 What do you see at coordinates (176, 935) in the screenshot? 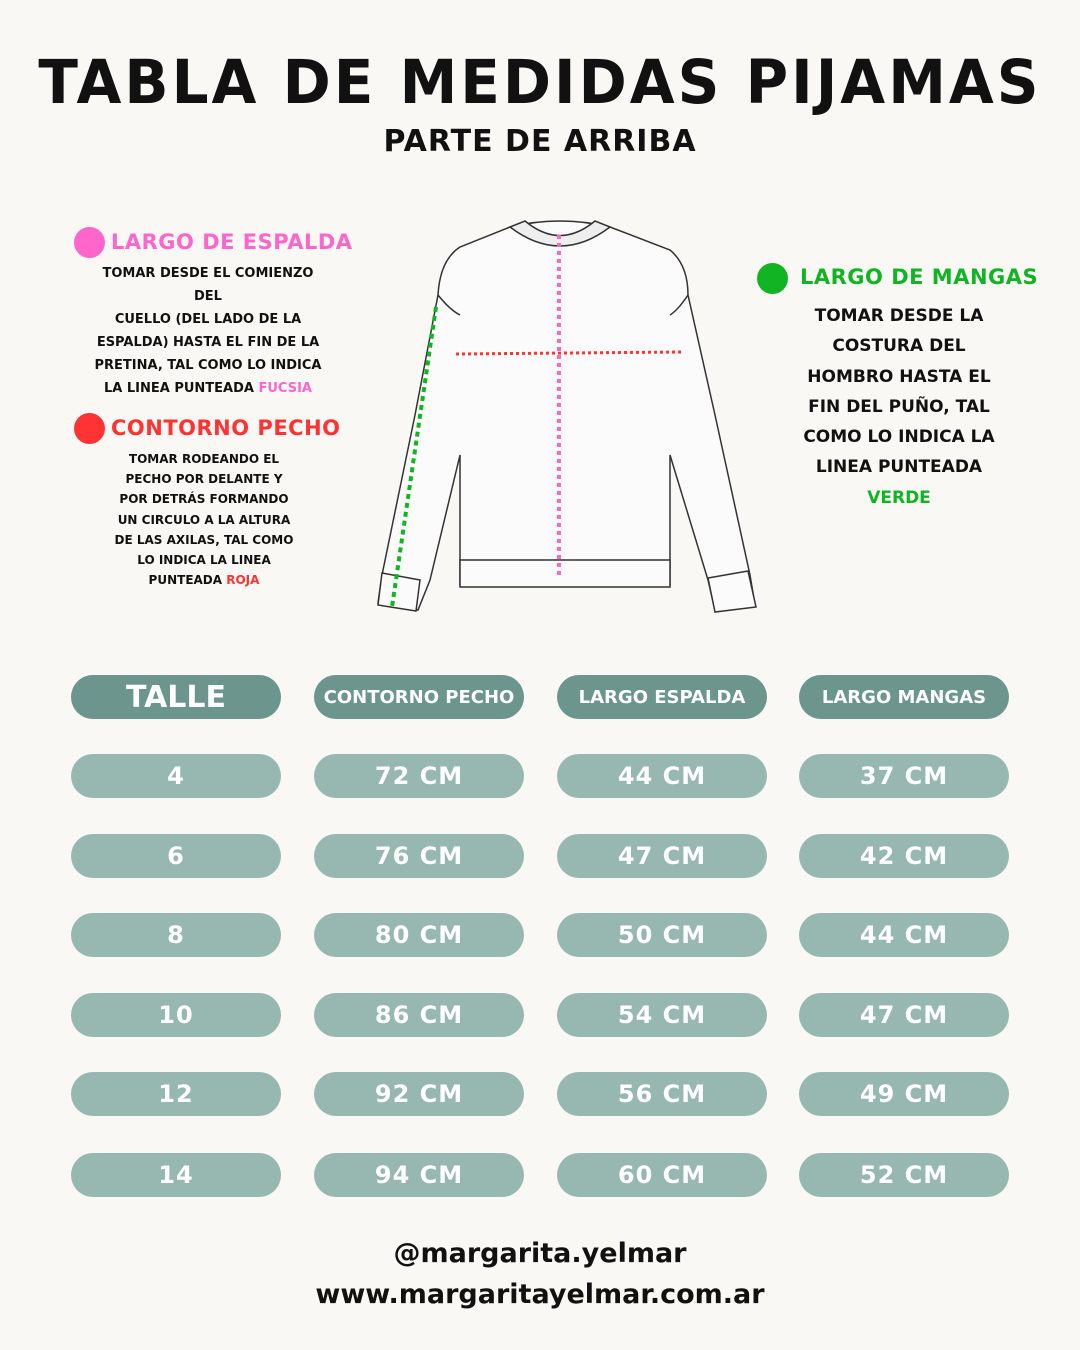
I see `size-cell: 8` at bounding box center [176, 935].